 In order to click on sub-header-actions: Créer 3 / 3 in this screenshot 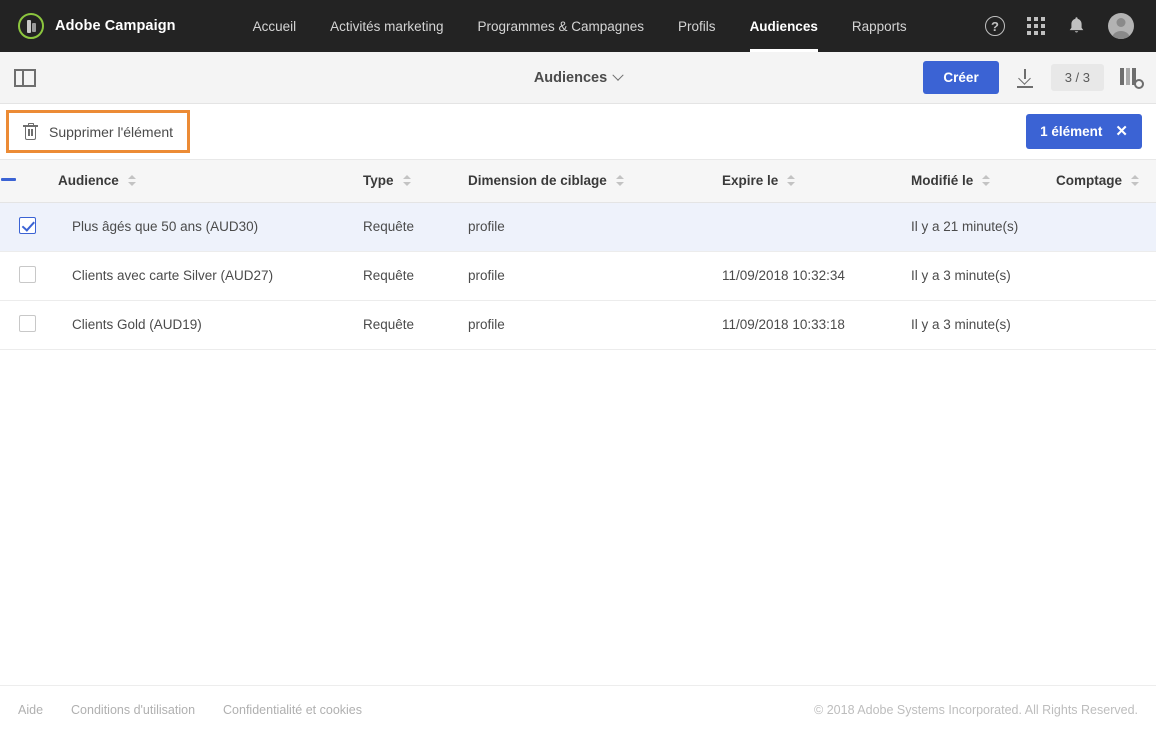, I will do `click(1033, 77)`.